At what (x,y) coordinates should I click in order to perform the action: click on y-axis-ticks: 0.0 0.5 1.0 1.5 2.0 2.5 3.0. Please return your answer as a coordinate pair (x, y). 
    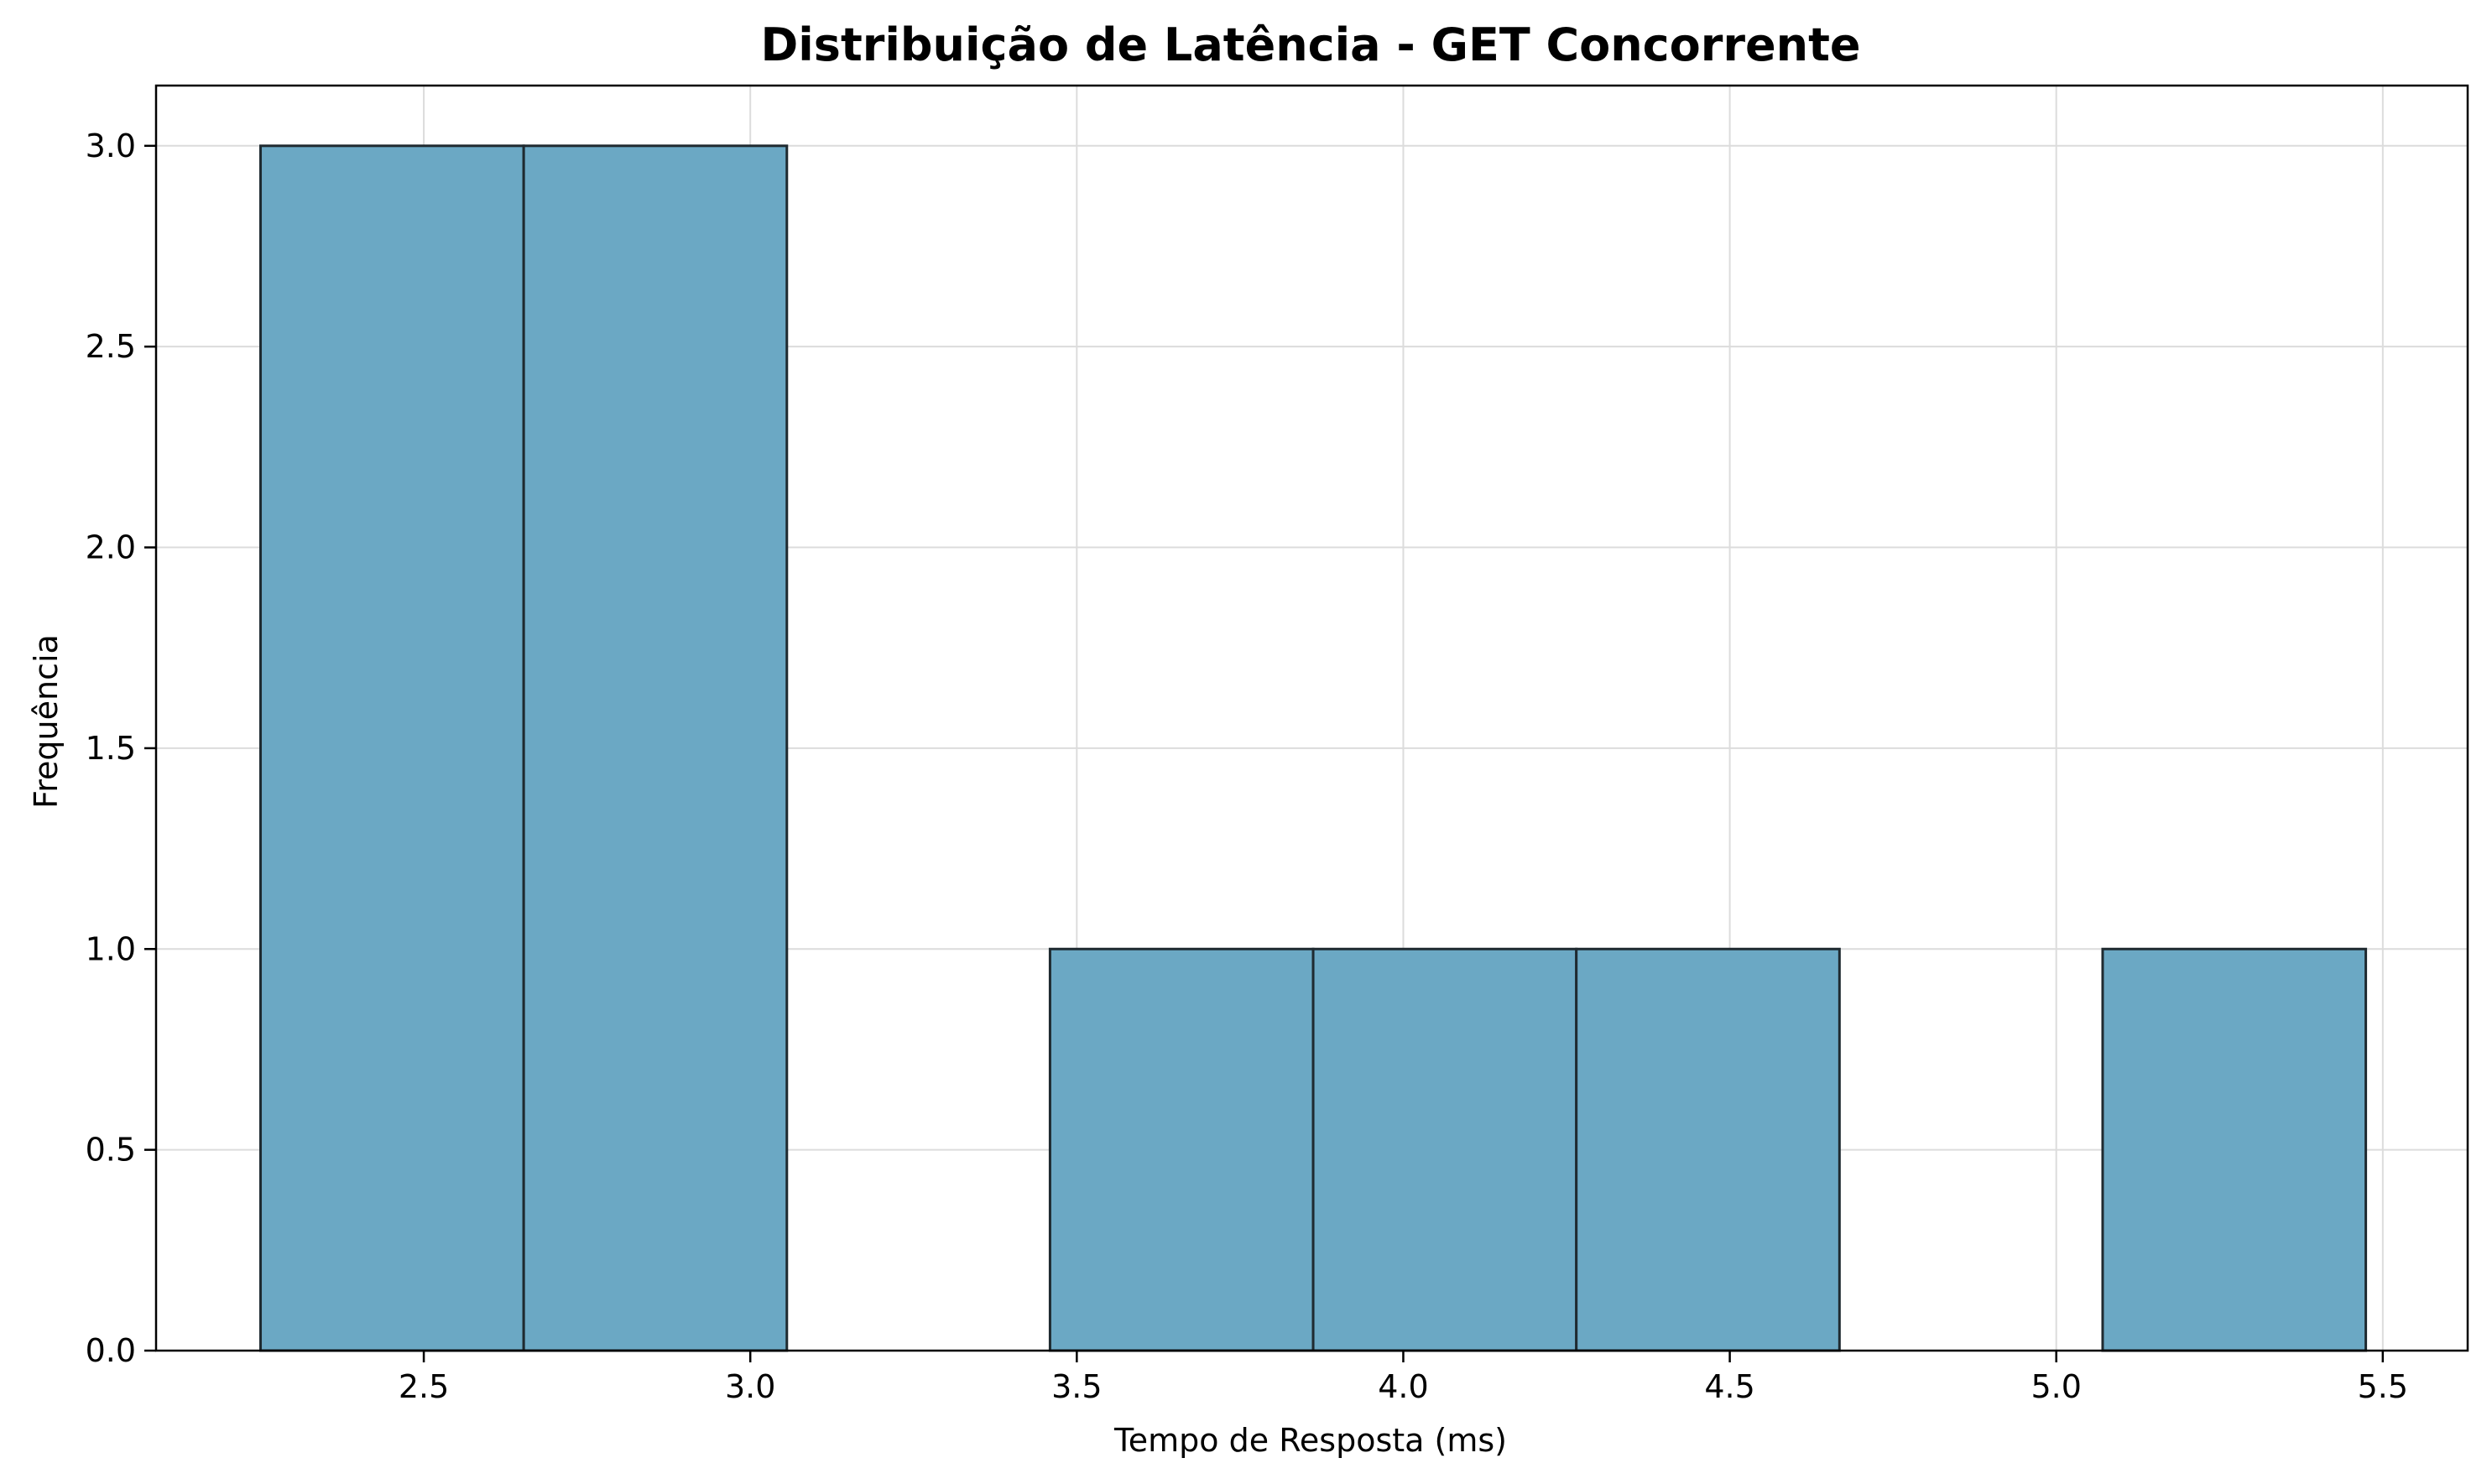
    Looking at the image, I should click on (121, 748).